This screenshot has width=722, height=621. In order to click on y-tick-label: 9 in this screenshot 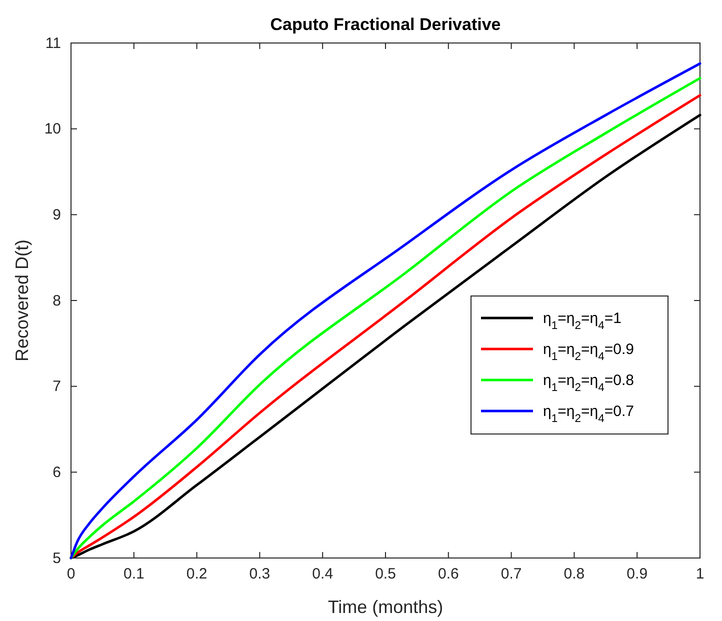, I will do `click(56, 215)`.